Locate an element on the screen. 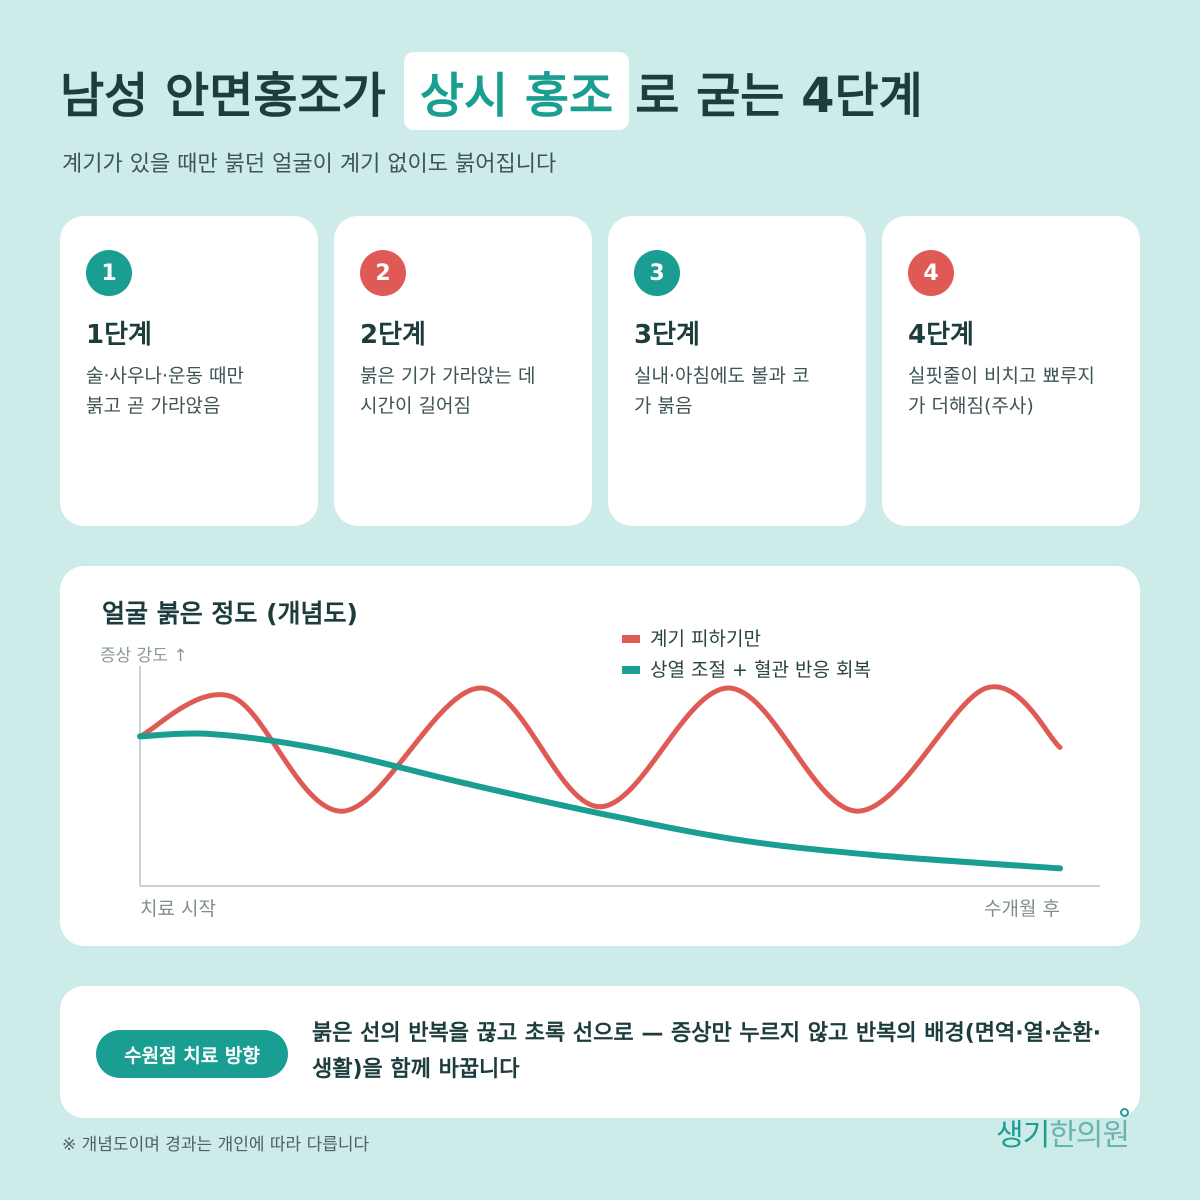 The width and height of the screenshot is (1200, 1200). callout-label-badge: 수원점 치료 방향 is located at coordinates (192, 1054).